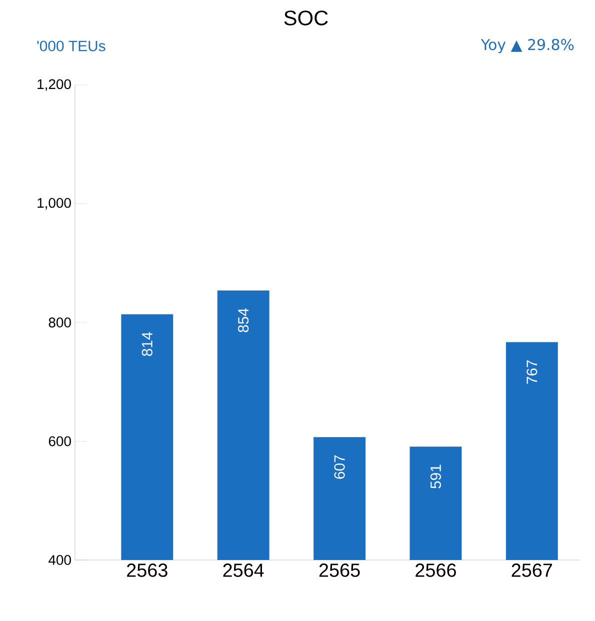  Describe the element at coordinates (59, 323) in the screenshot. I see `y-tick-label: 800` at that location.